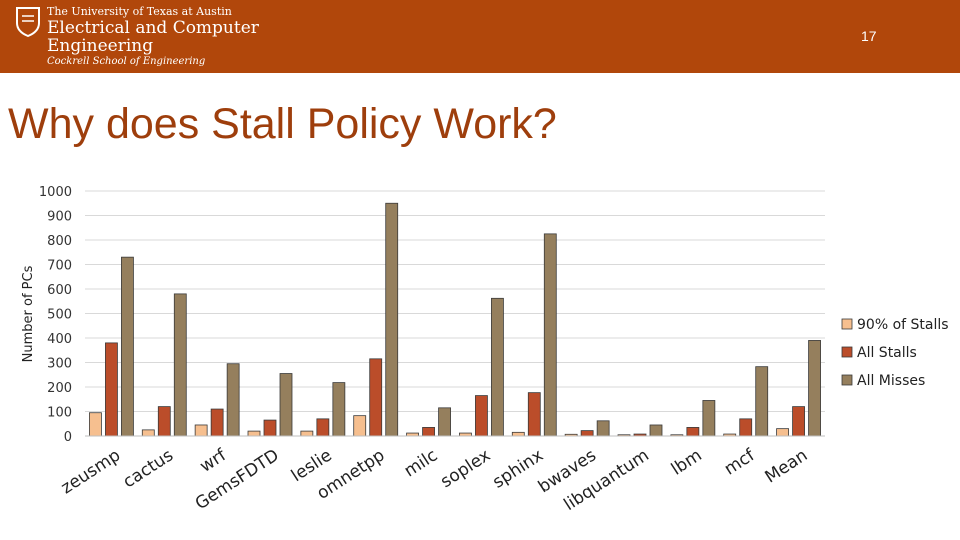  What do you see at coordinates (59, 413) in the screenshot?
I see `y-tick-label: 100` at bounding box center [59, 413].